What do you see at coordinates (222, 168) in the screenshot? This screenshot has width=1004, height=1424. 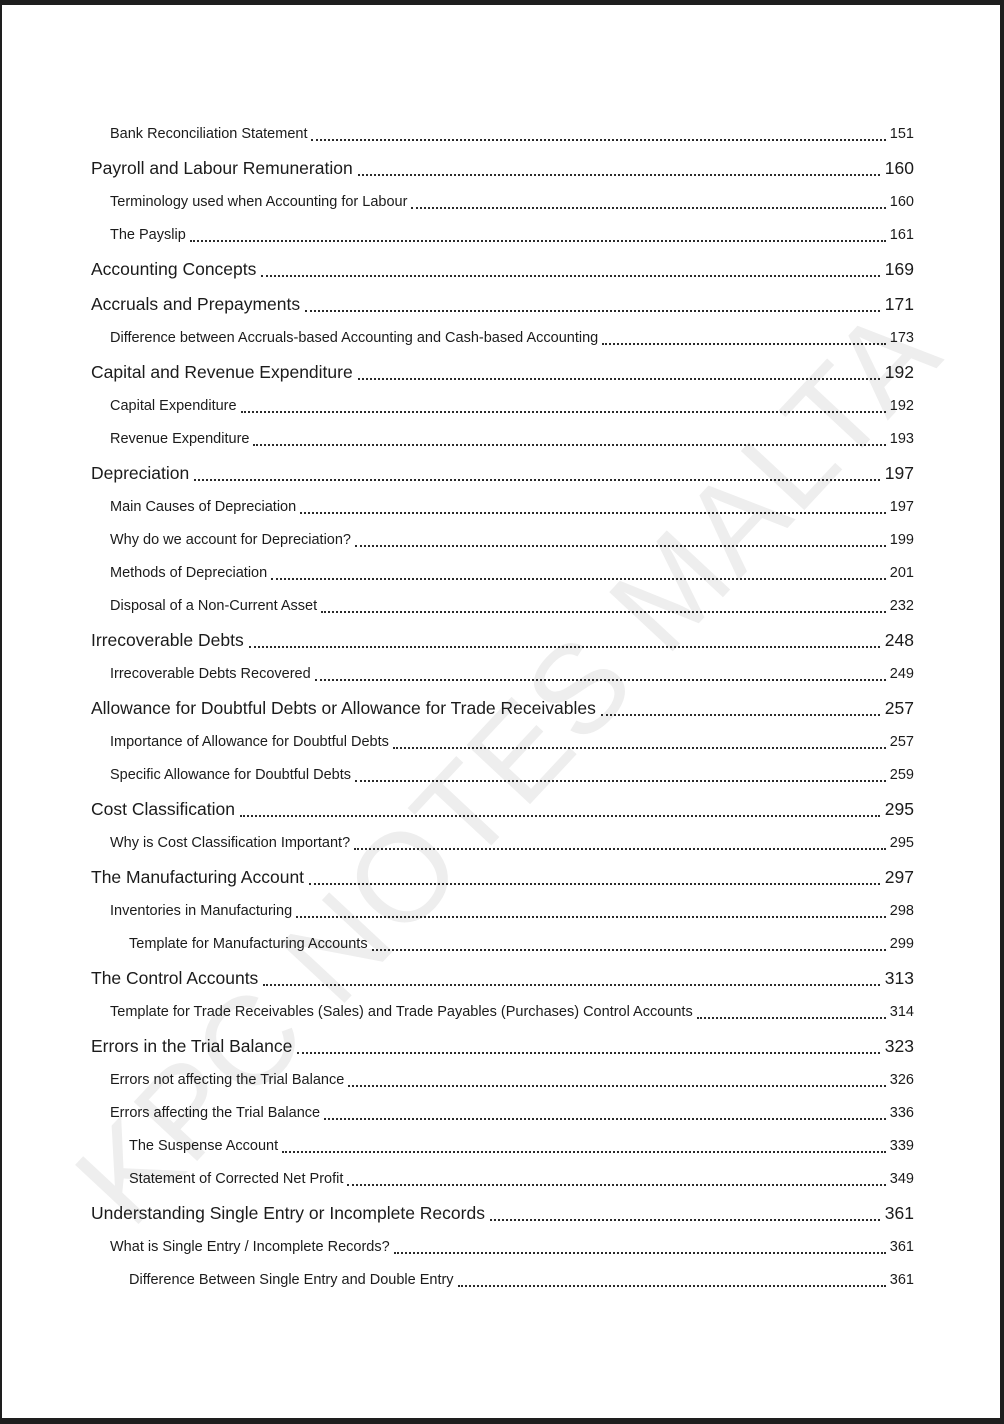 I see `toc-entry-title: Payroll and Labour Remuneration` at bounding box center [222, 168].